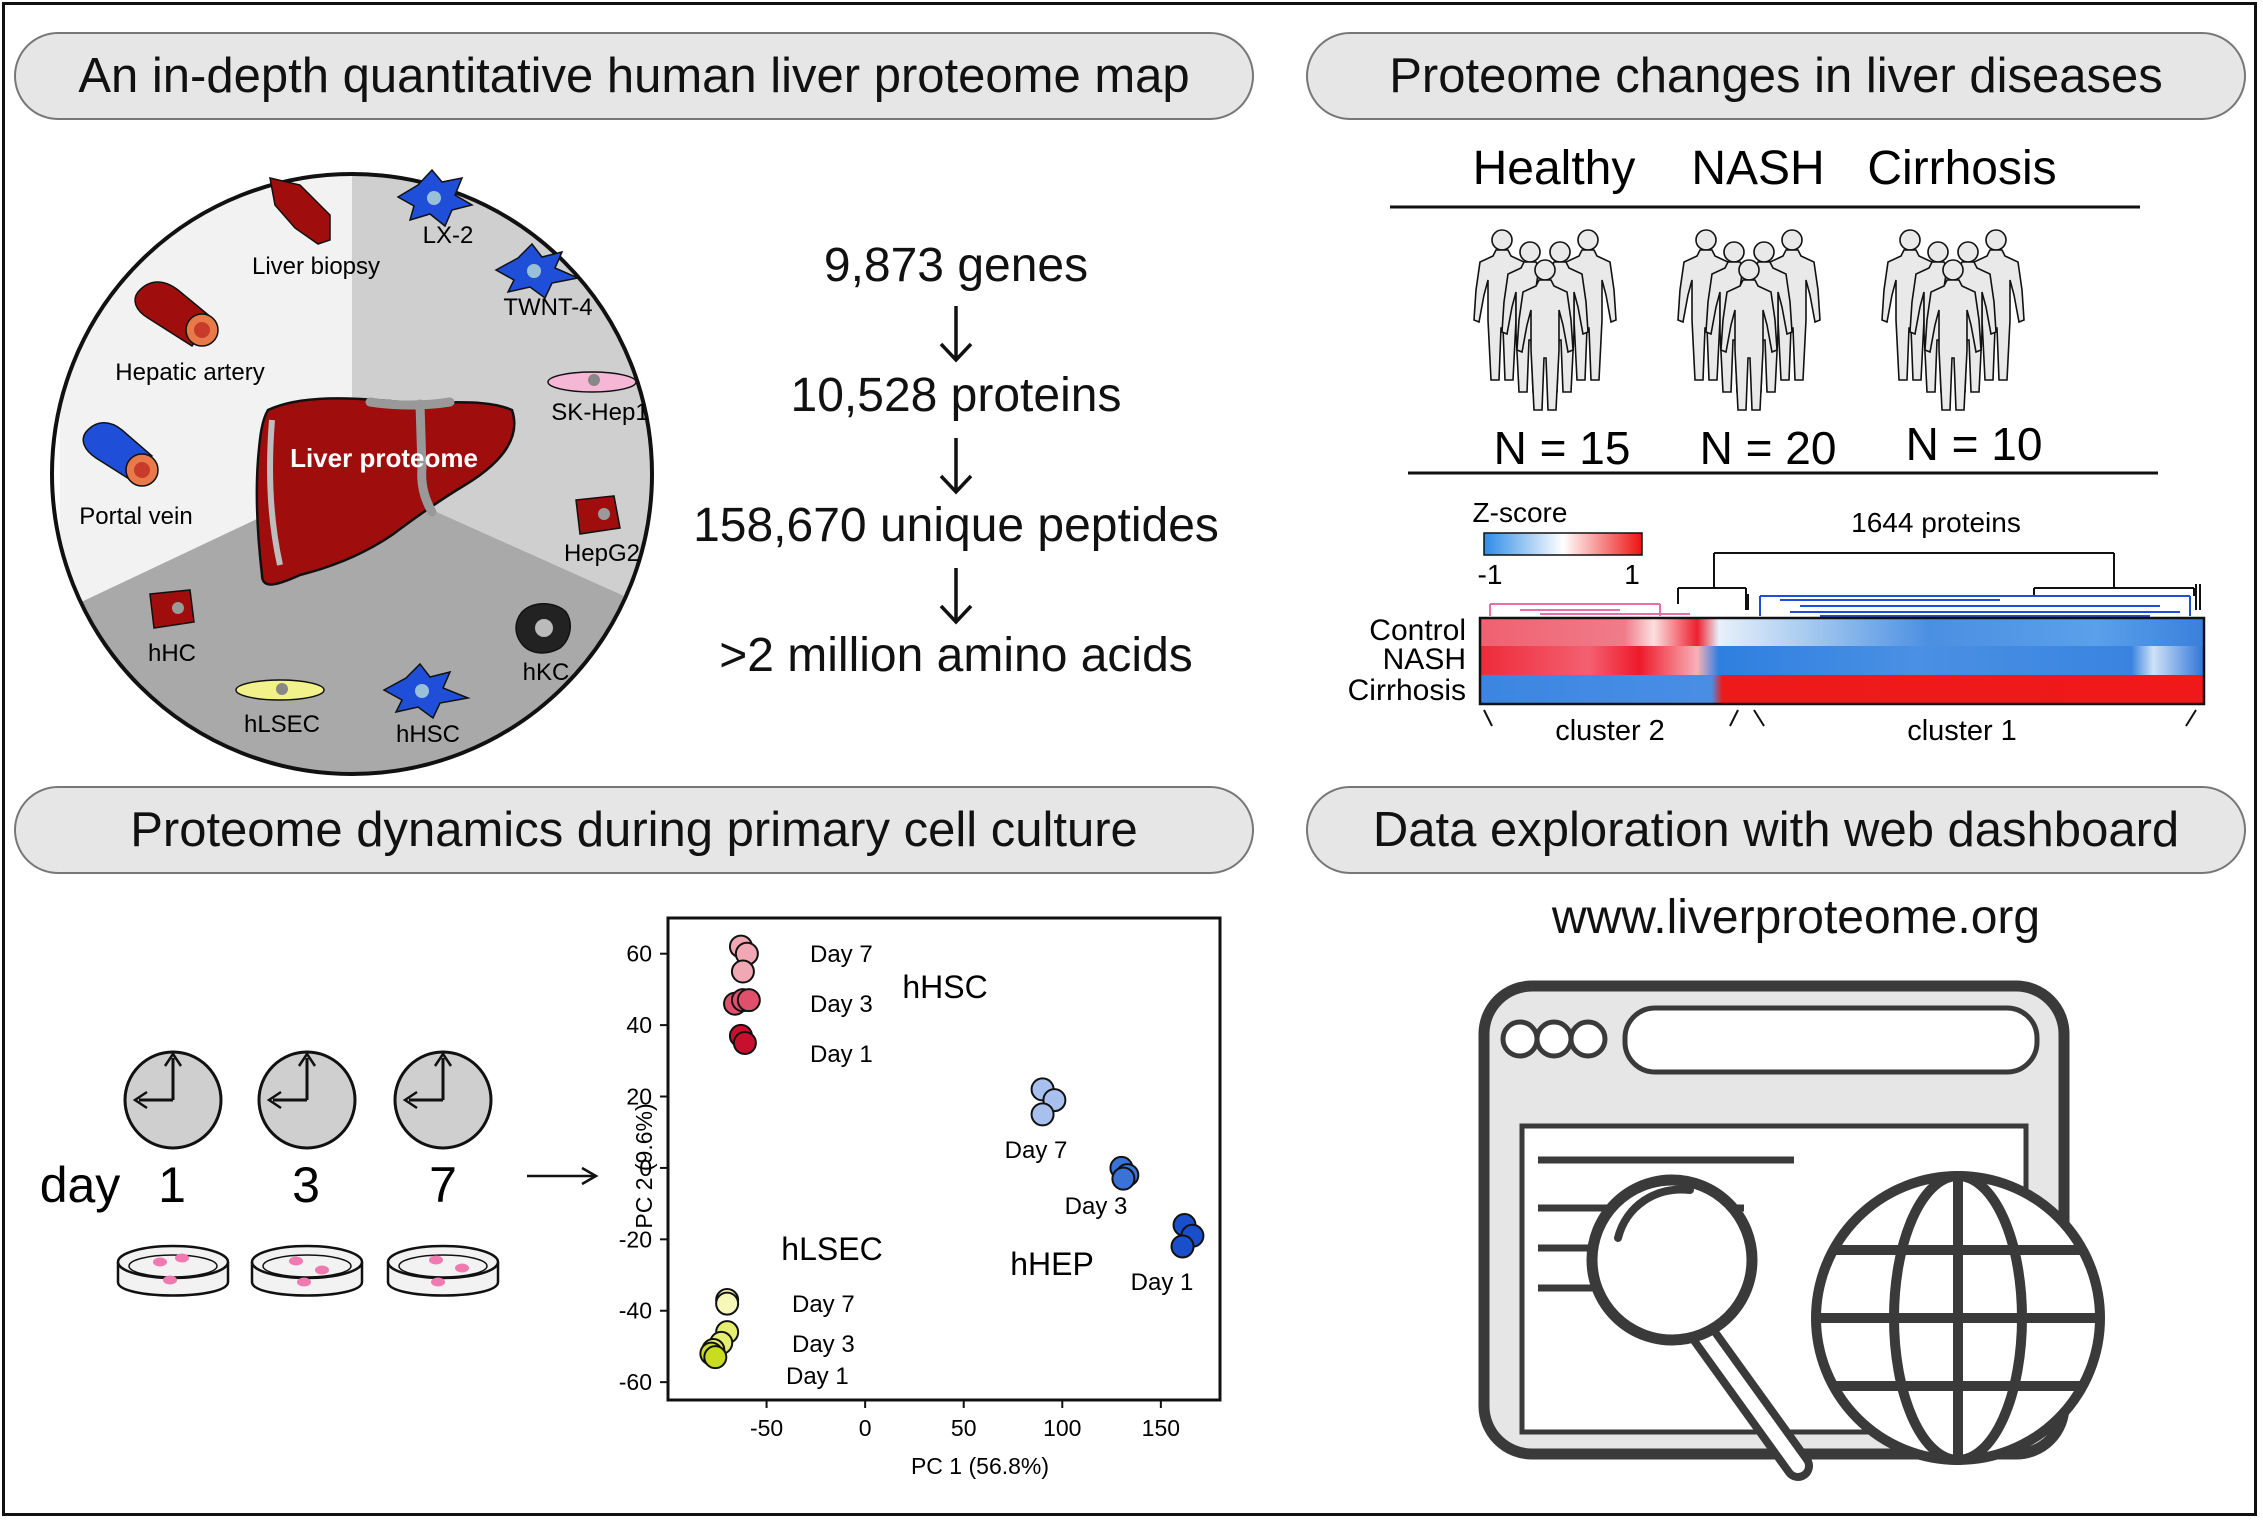 This screenshot has width=2263, height=1522. I want to click on heatmap-row-nash, so click(1842, 660).